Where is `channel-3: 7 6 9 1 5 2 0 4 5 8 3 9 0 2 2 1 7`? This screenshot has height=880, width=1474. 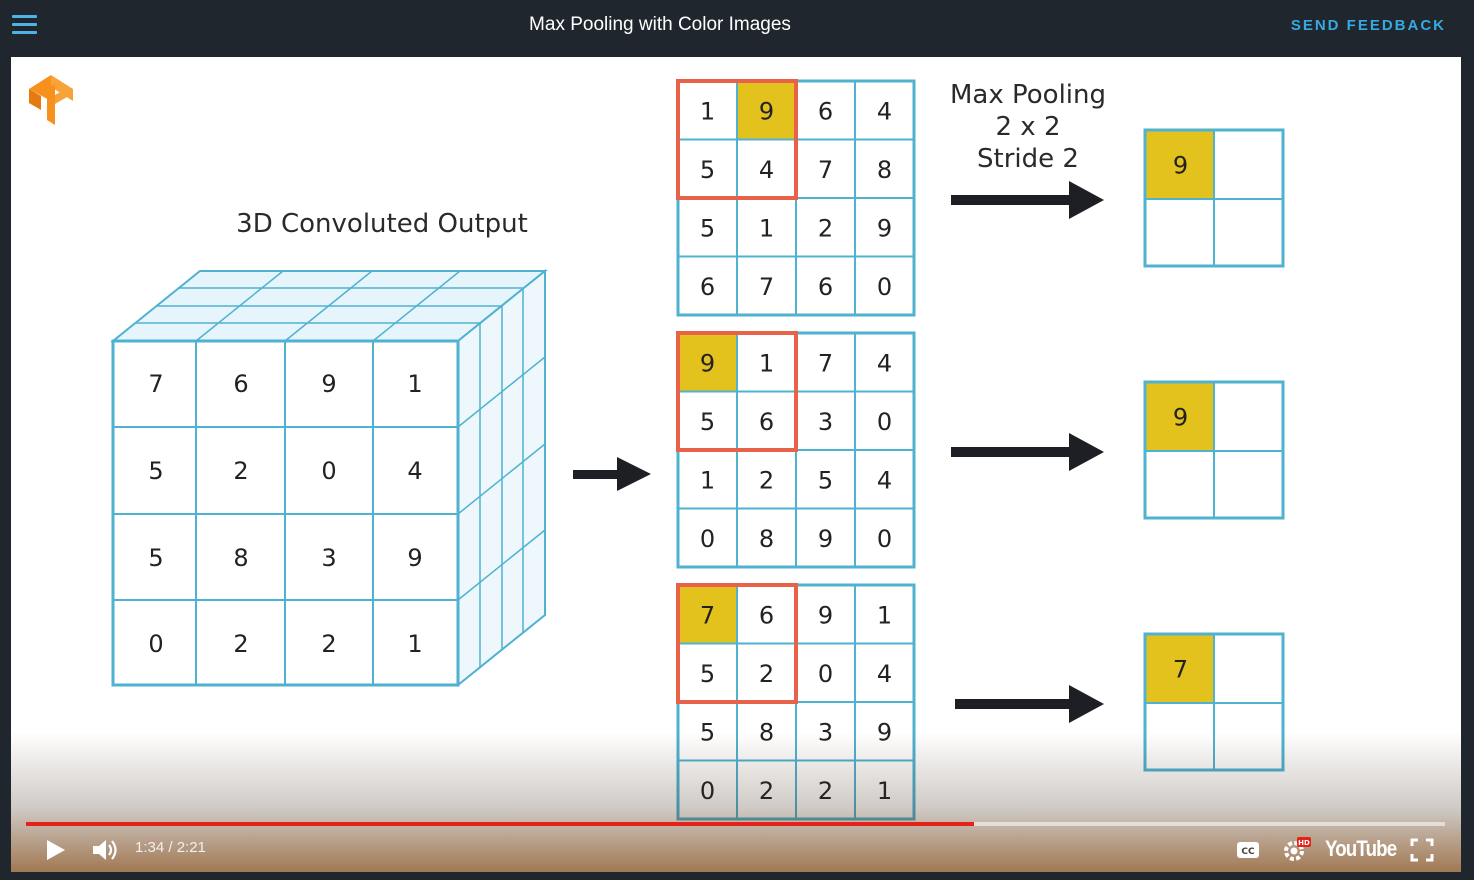
channel-3: 7 6 9 1 5 2 0 4 5 8 3 9 0 2 2 1 7 is located at coordinates (980, 702).